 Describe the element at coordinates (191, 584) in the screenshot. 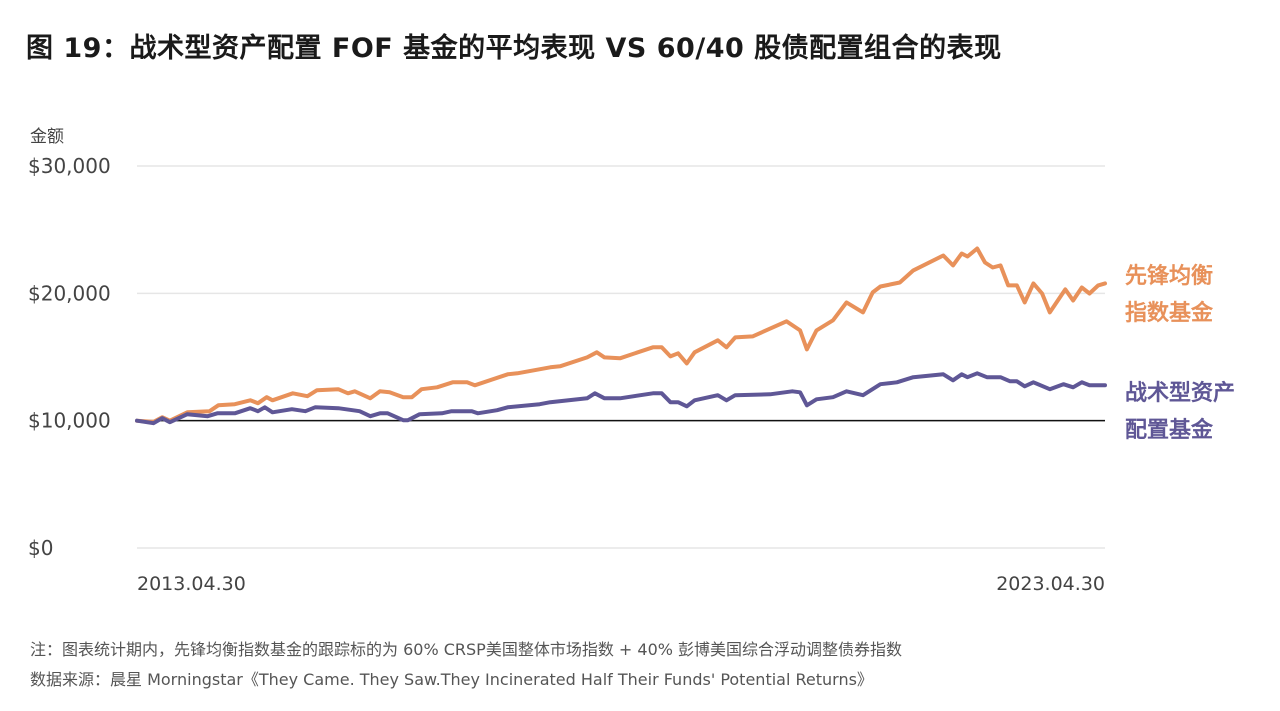

I see `x-tick-label: 2013.04.30` at that location.